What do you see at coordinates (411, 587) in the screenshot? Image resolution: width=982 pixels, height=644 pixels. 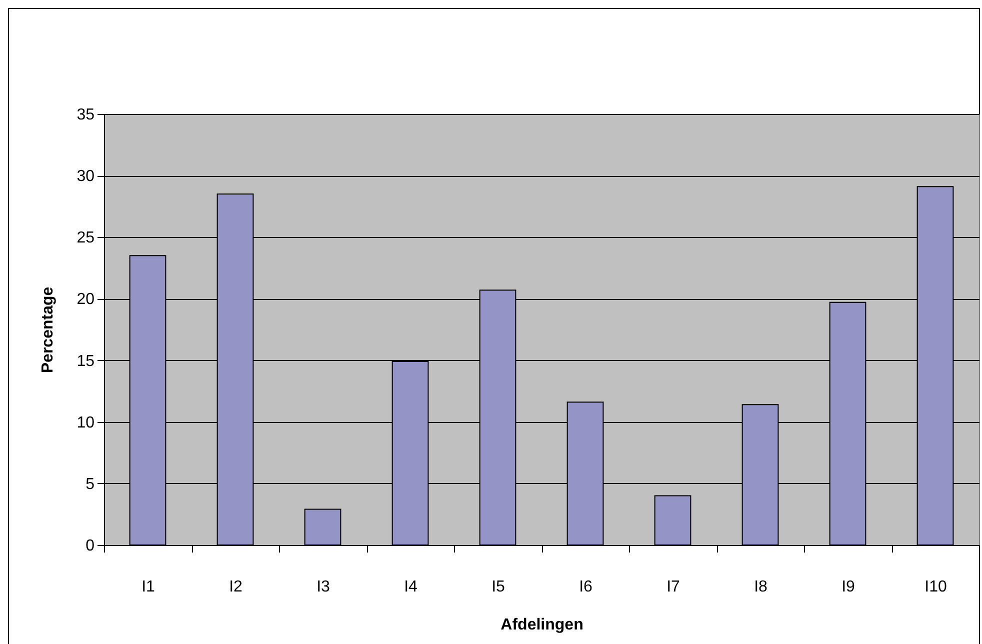 I see `x-tick-label: I4` at bounding box center [411, 587].